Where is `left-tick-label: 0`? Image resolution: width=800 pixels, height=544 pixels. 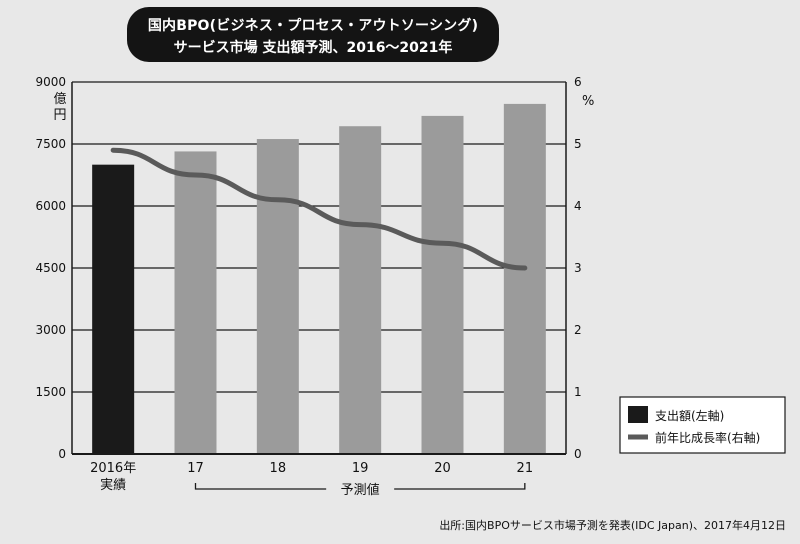 left-tick-label: 0 is located at coordinates (62, 454).